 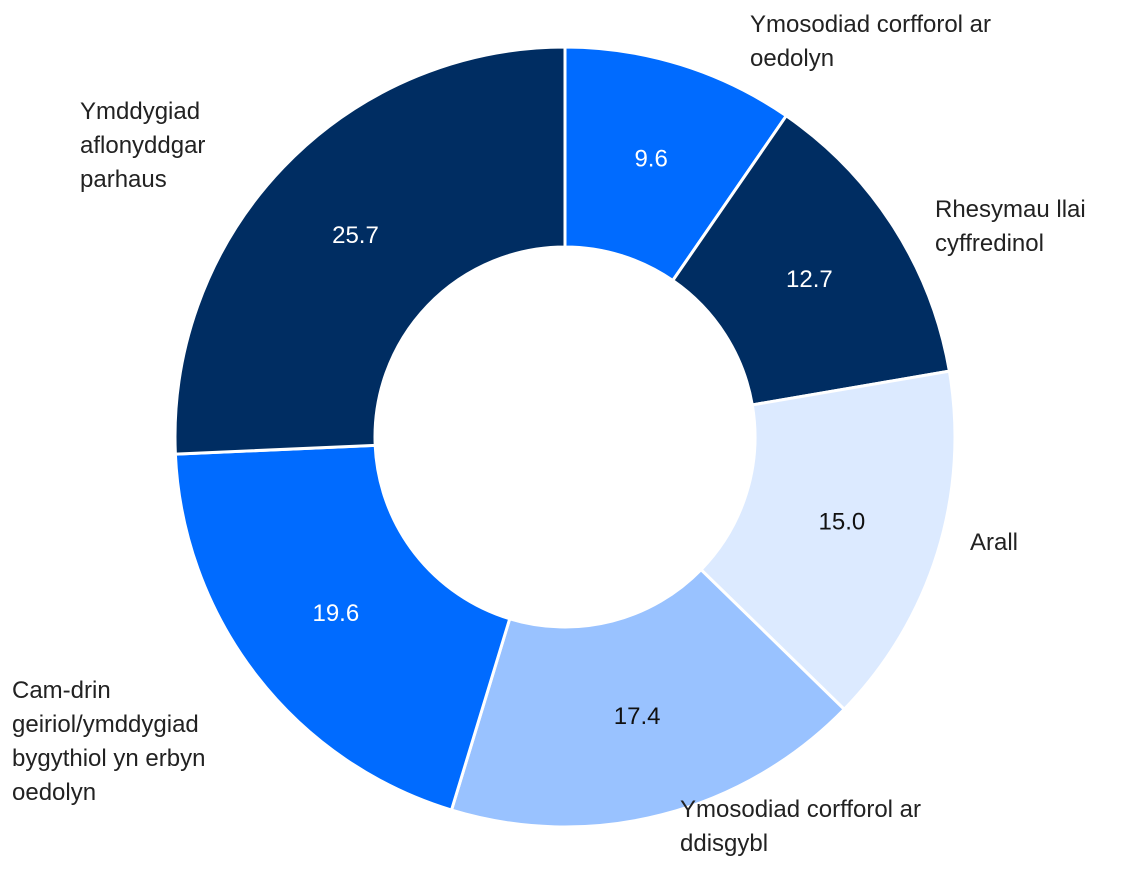 I want to click on value-label: 9.6, so click(x=650, y=158).